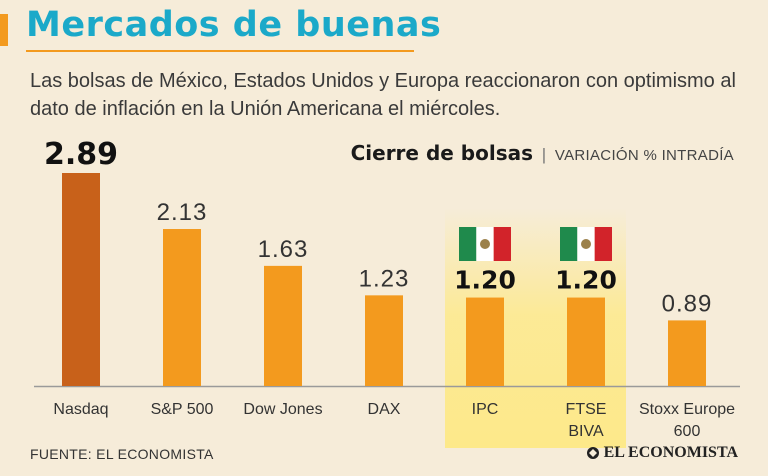 The height and width of the screenshot is (476, 768). Describe the element at coordinates (687, 431) in the screenshot. I see `category-label-7-line-2: 600` at that location.